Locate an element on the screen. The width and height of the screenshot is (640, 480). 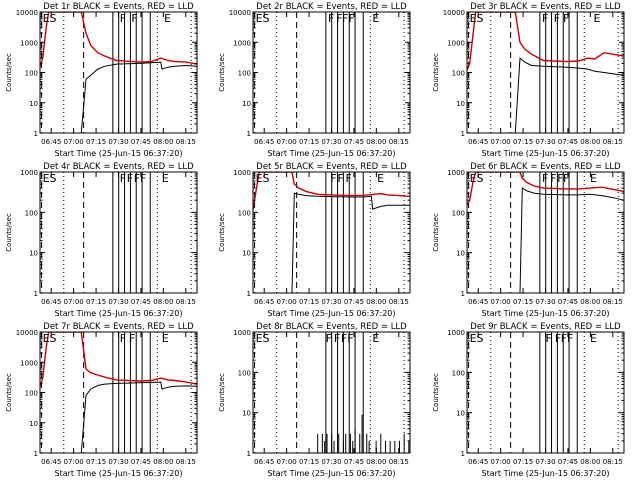
panel-title: Det 7r BLACK = Events, RED = LLD is located at coordinates (118, 327).